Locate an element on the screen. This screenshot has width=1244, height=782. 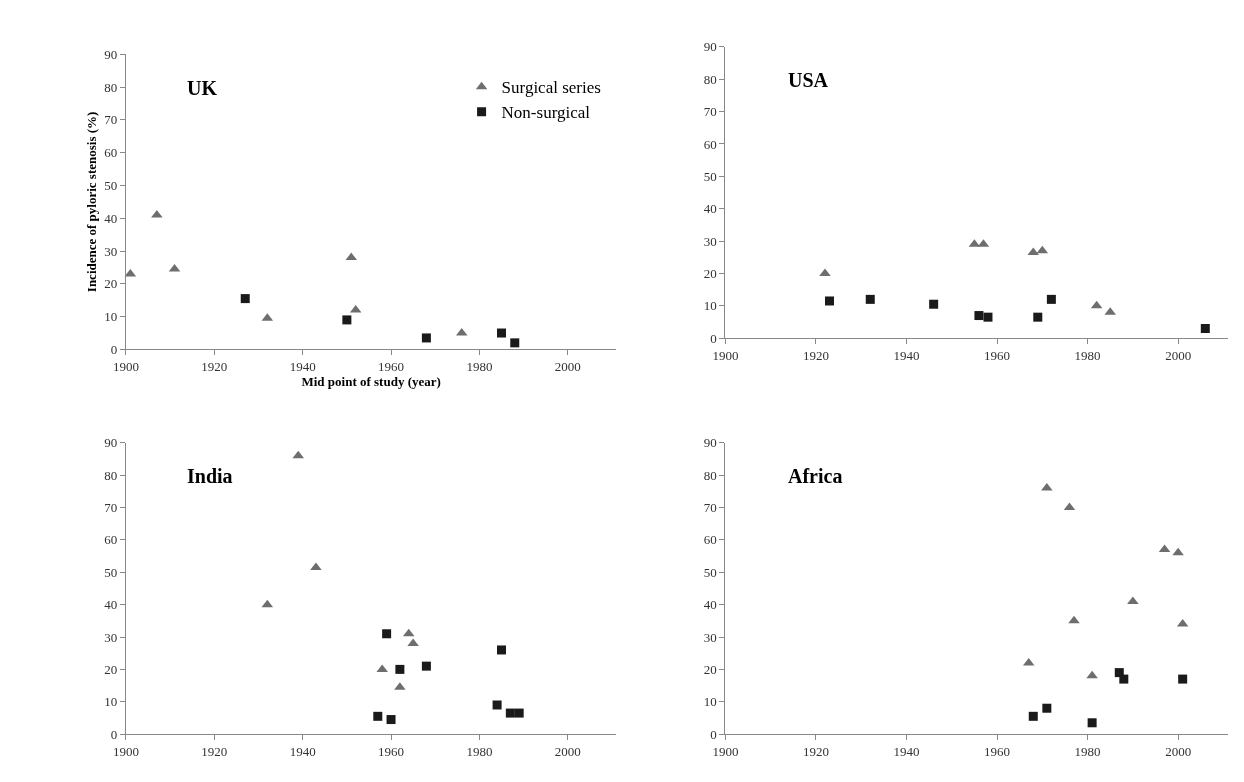
text: Africa is located at coordinates (815, 476).